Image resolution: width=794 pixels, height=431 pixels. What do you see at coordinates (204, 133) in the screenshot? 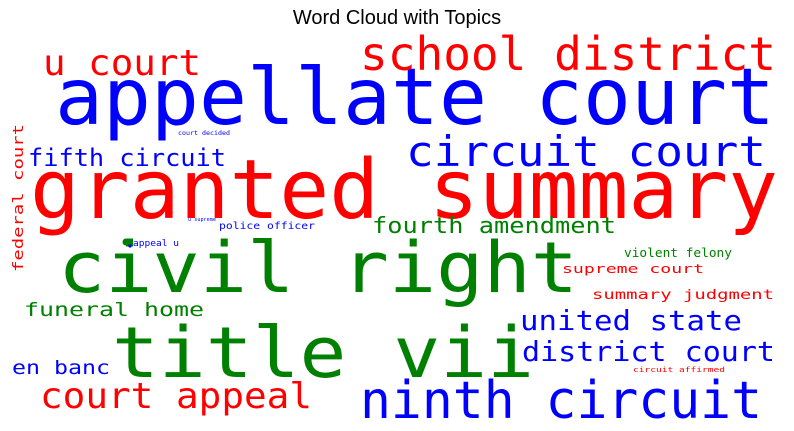
I see `word-court-decided: court decided` at bounding box center [204, 133].